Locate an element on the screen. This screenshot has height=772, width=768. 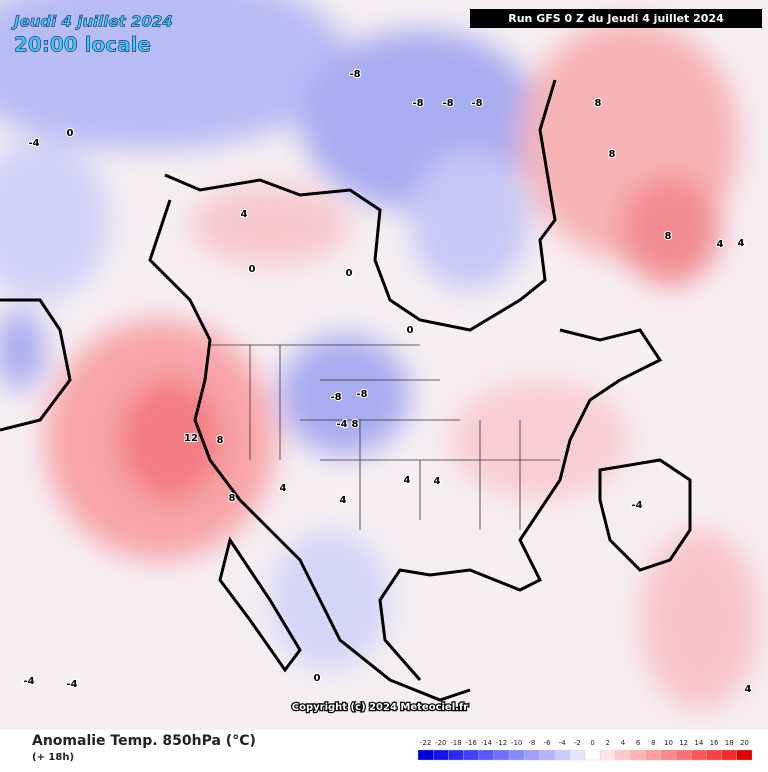
colorbar-tick-label: 2 is located at coordinates (608, 743).